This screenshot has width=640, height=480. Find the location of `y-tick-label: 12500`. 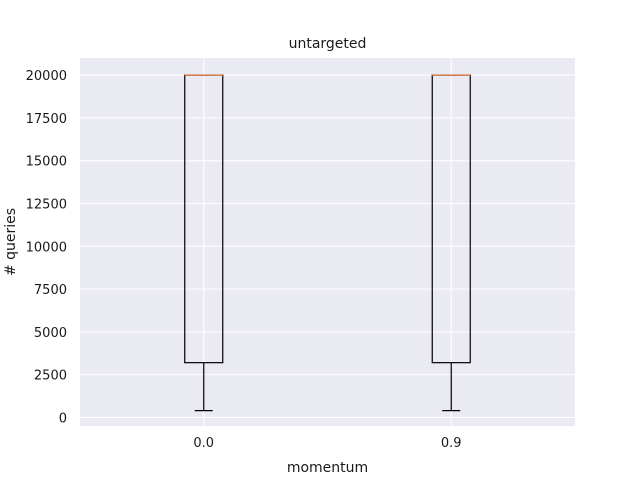

y-tick-label: 12500 is located at coordinates (46, 204).